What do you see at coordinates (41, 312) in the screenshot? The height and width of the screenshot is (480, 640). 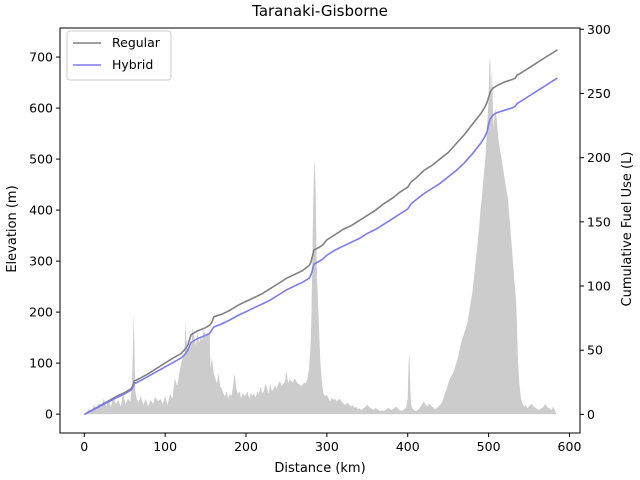 I see `y-tick-label: 200` at bounding box center [41, 312].